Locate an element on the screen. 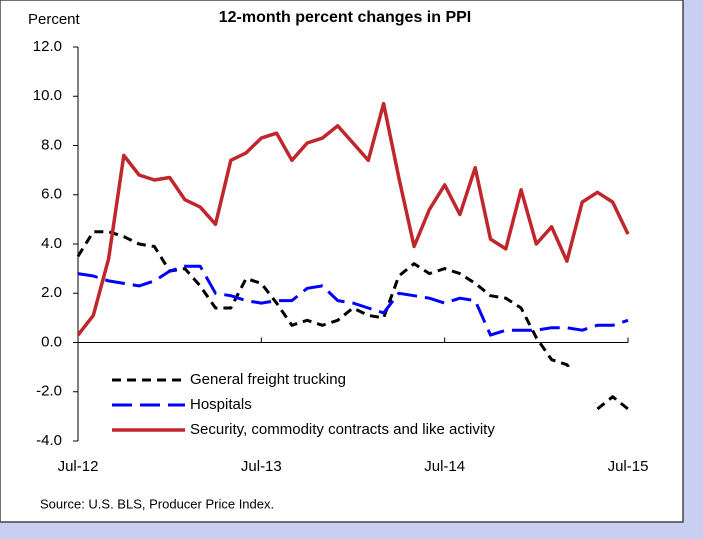 The width and height of the screenshot is (703, 539). legend-label: Hospitals is located at coordinates (221, 404).